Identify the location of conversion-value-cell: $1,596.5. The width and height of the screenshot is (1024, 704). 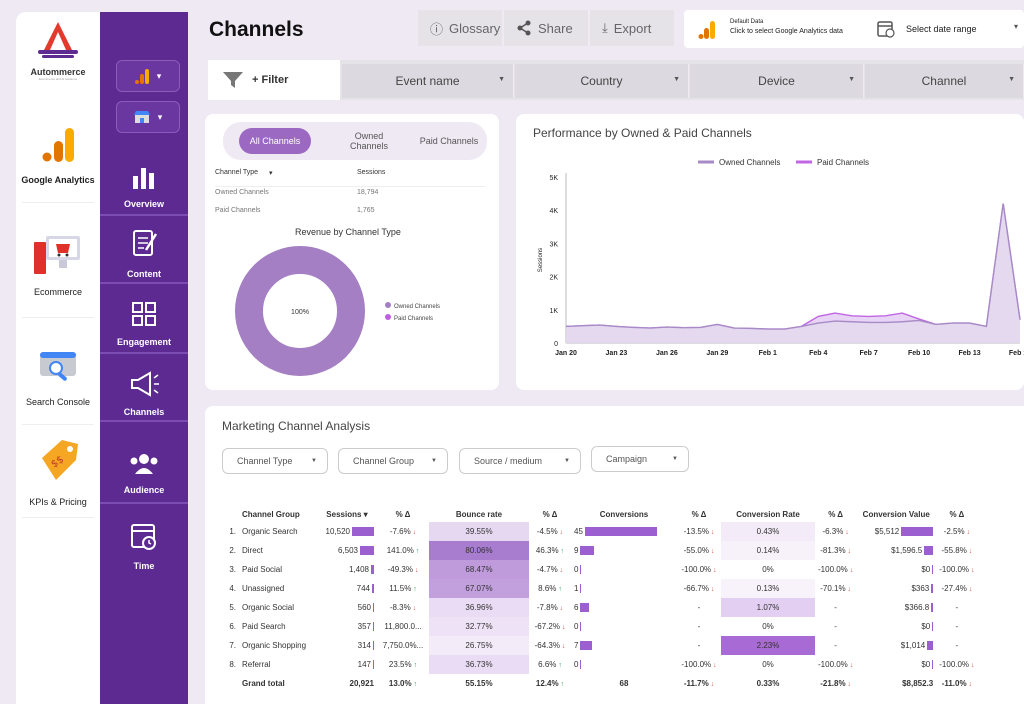
(896, 550).